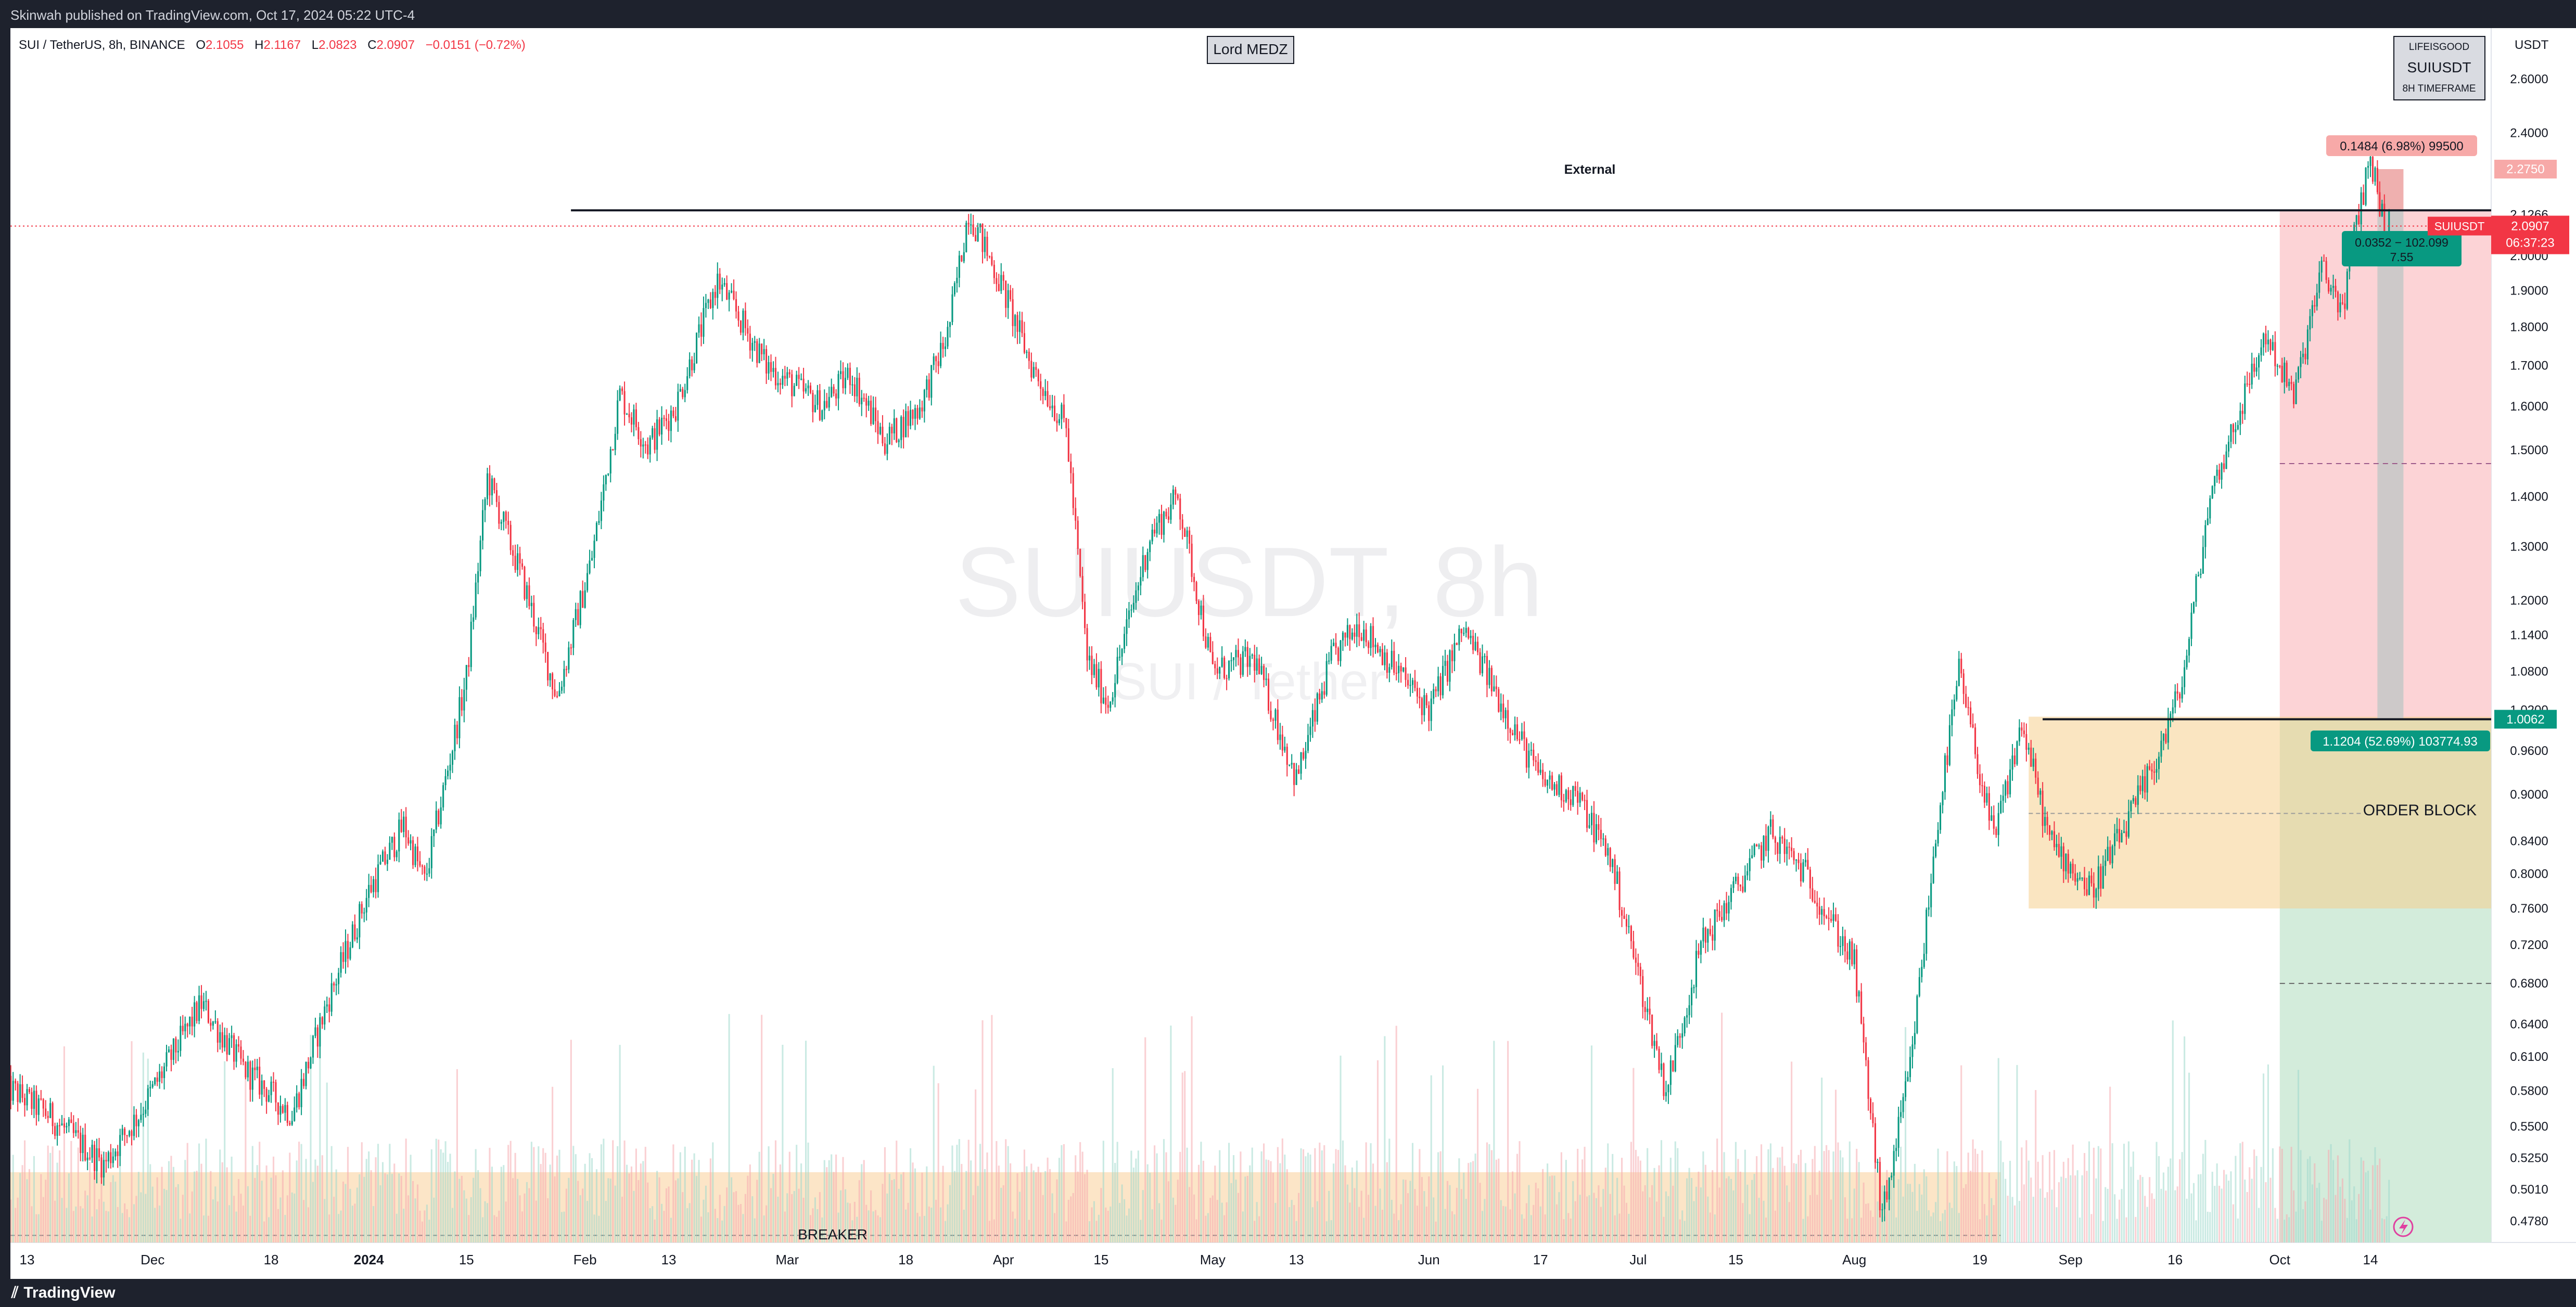 This screenshot has height=1307, width=2576. What do you see at coordinates (63, 1293) in the screenshot?
I see `tradingview-logo: ⫽ TradingView` at bounding box center [63, 1293].